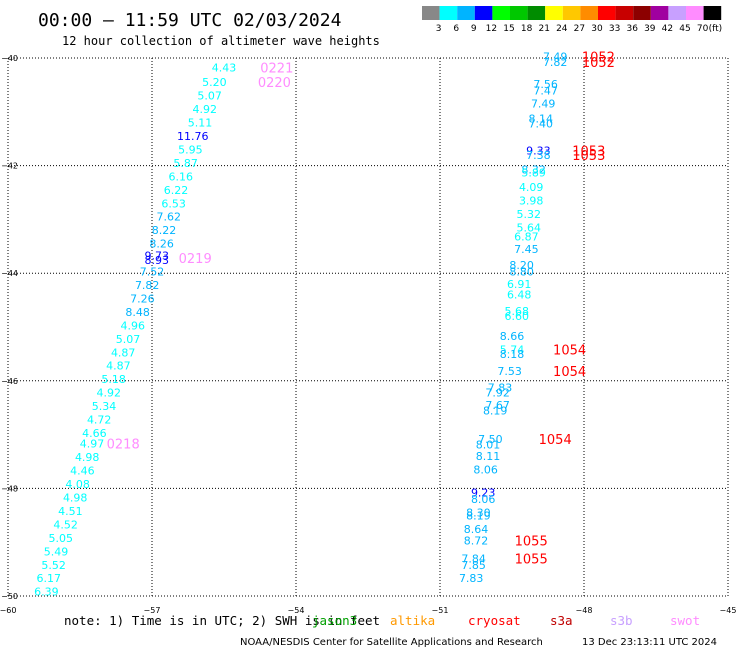  What do you see at coordinates (521, 272) in the screenshot?
I see `wave-height-label: 8.80` at bounding box center [521, 272].